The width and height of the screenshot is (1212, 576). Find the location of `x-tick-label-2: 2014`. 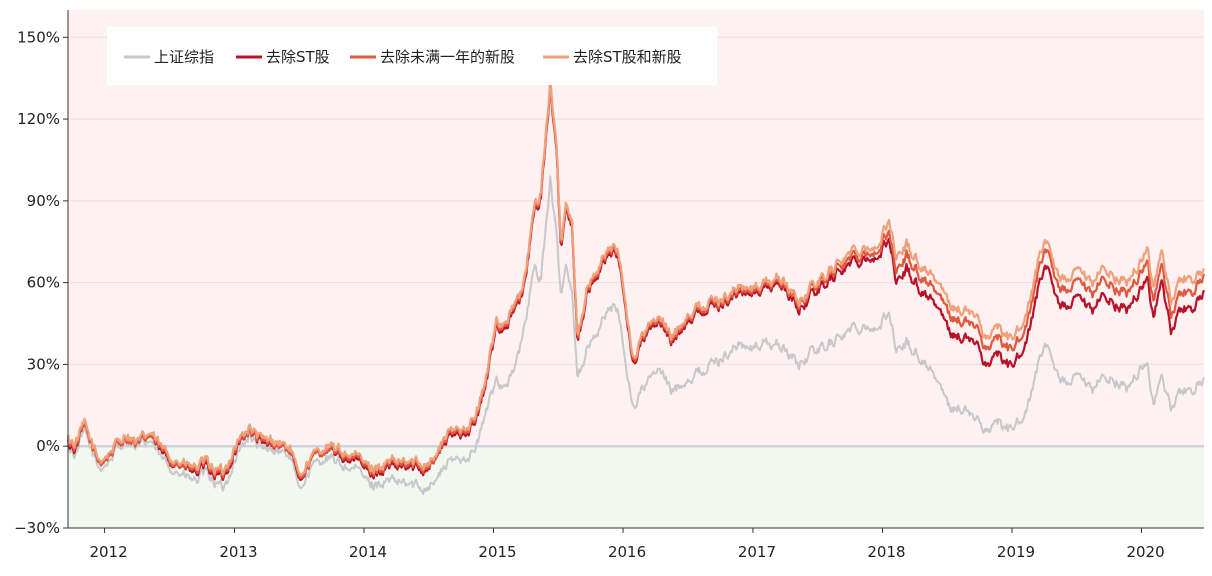

x-tick-label-2: 2014 is located at coordinates (368, 552).